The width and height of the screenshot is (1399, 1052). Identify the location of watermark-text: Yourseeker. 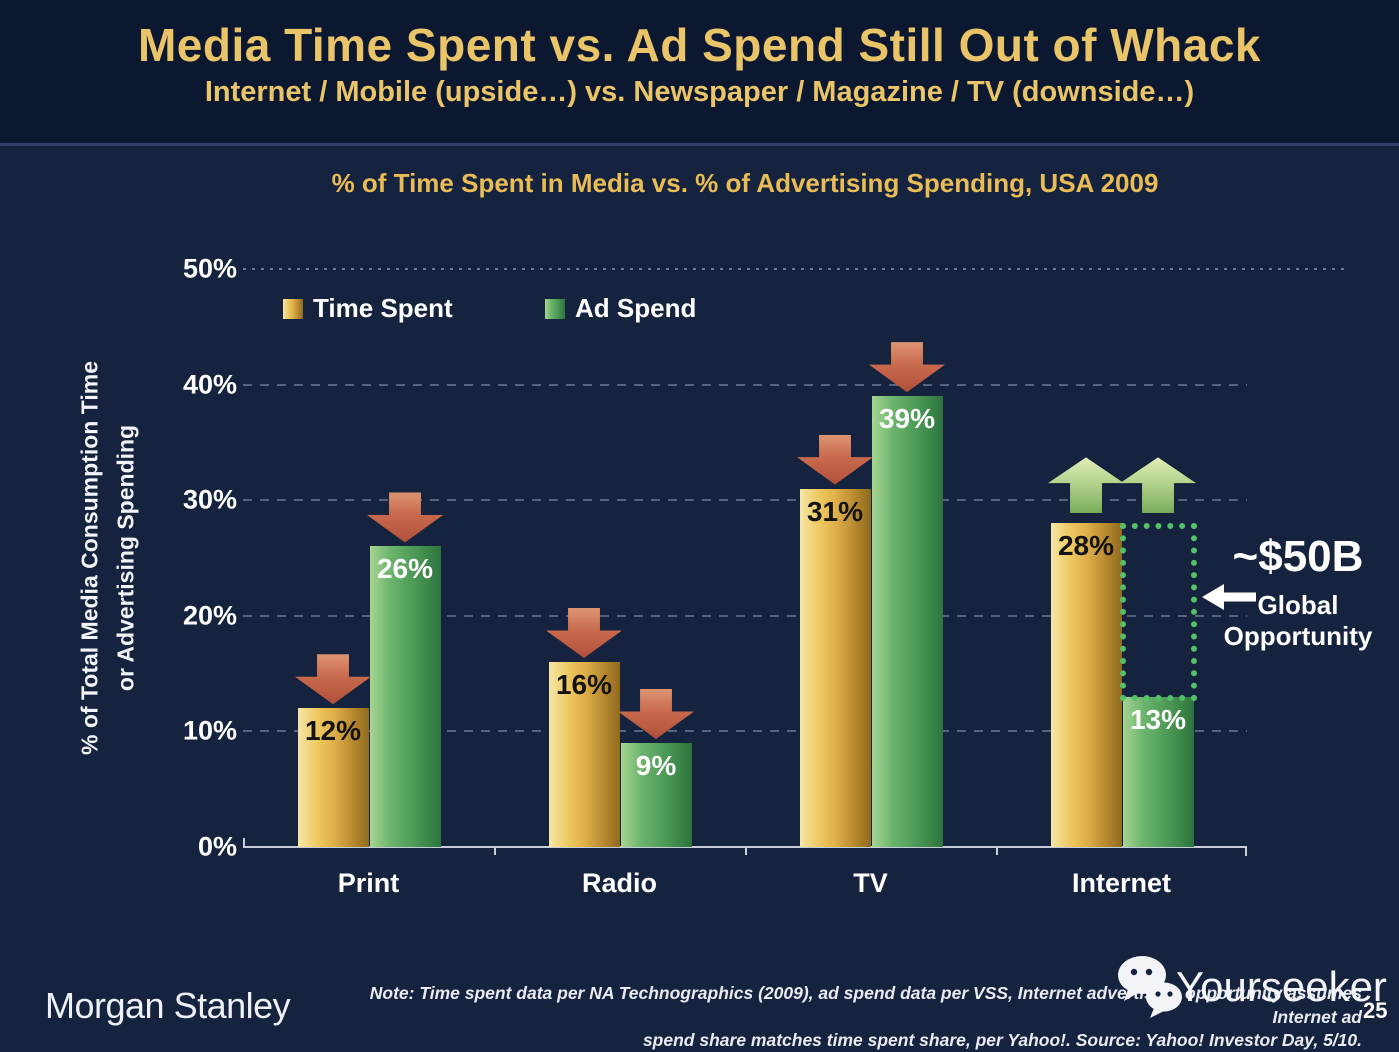
(1281, 986).